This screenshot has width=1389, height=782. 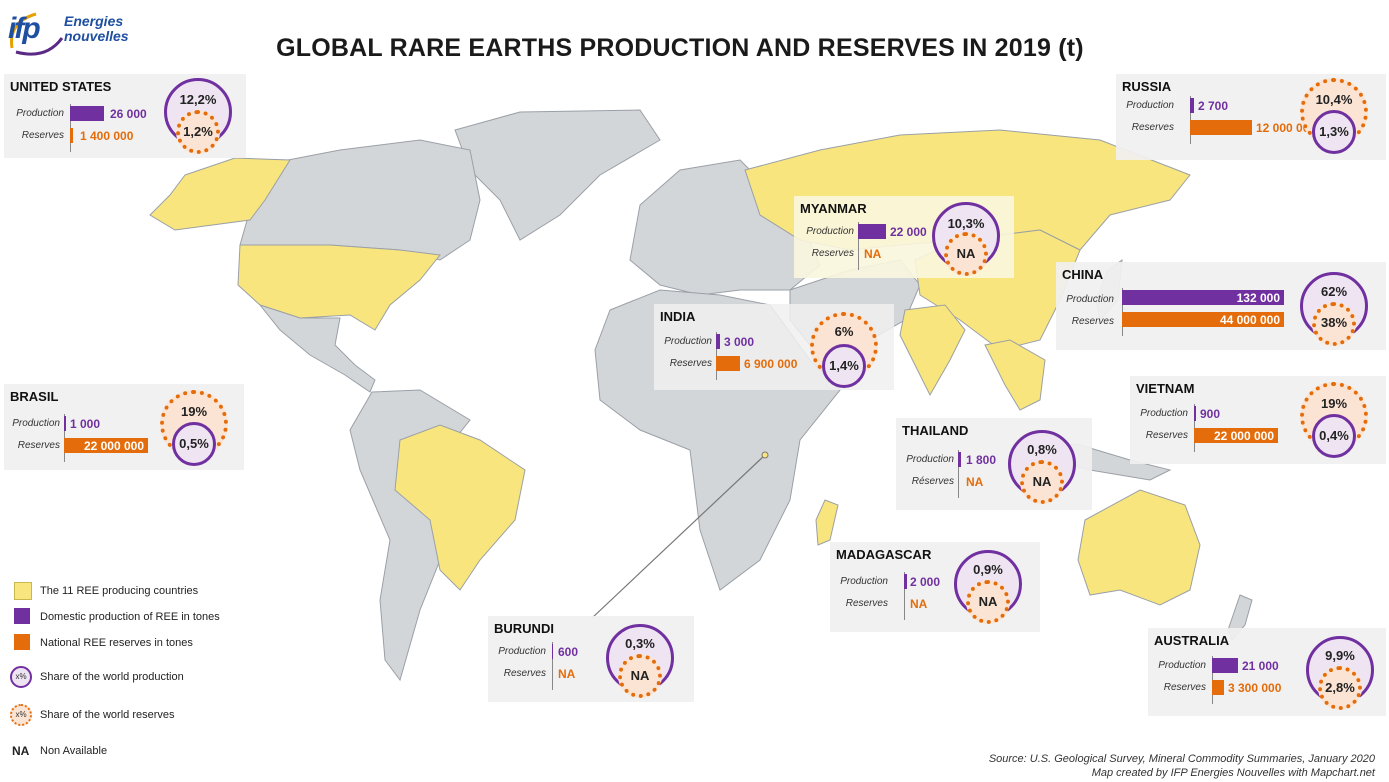 I want to click on logo-mark: ifp, so click(x=24, y=28).